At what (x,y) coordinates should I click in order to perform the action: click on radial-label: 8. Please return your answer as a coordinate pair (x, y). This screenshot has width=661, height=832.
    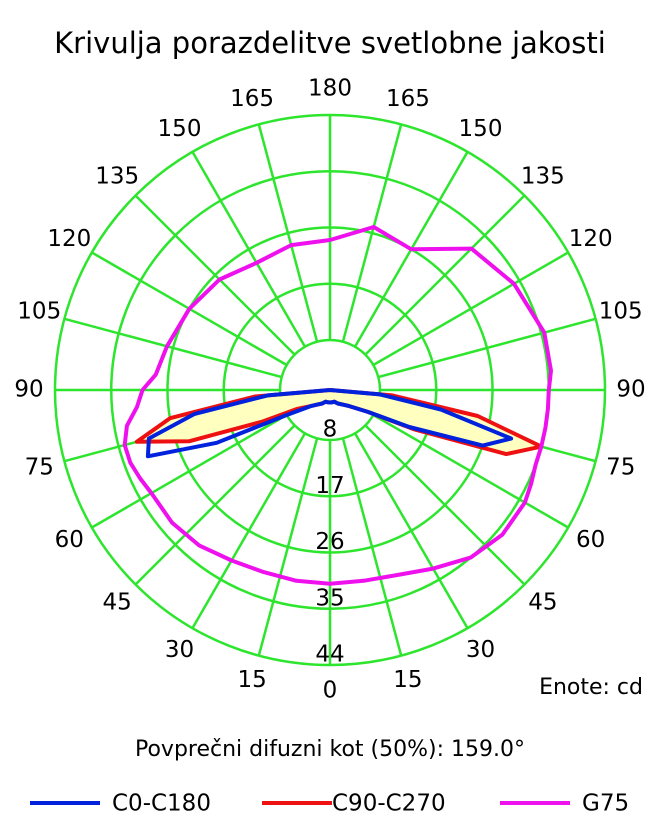
    Looking at the image, I should click on (330, 430).